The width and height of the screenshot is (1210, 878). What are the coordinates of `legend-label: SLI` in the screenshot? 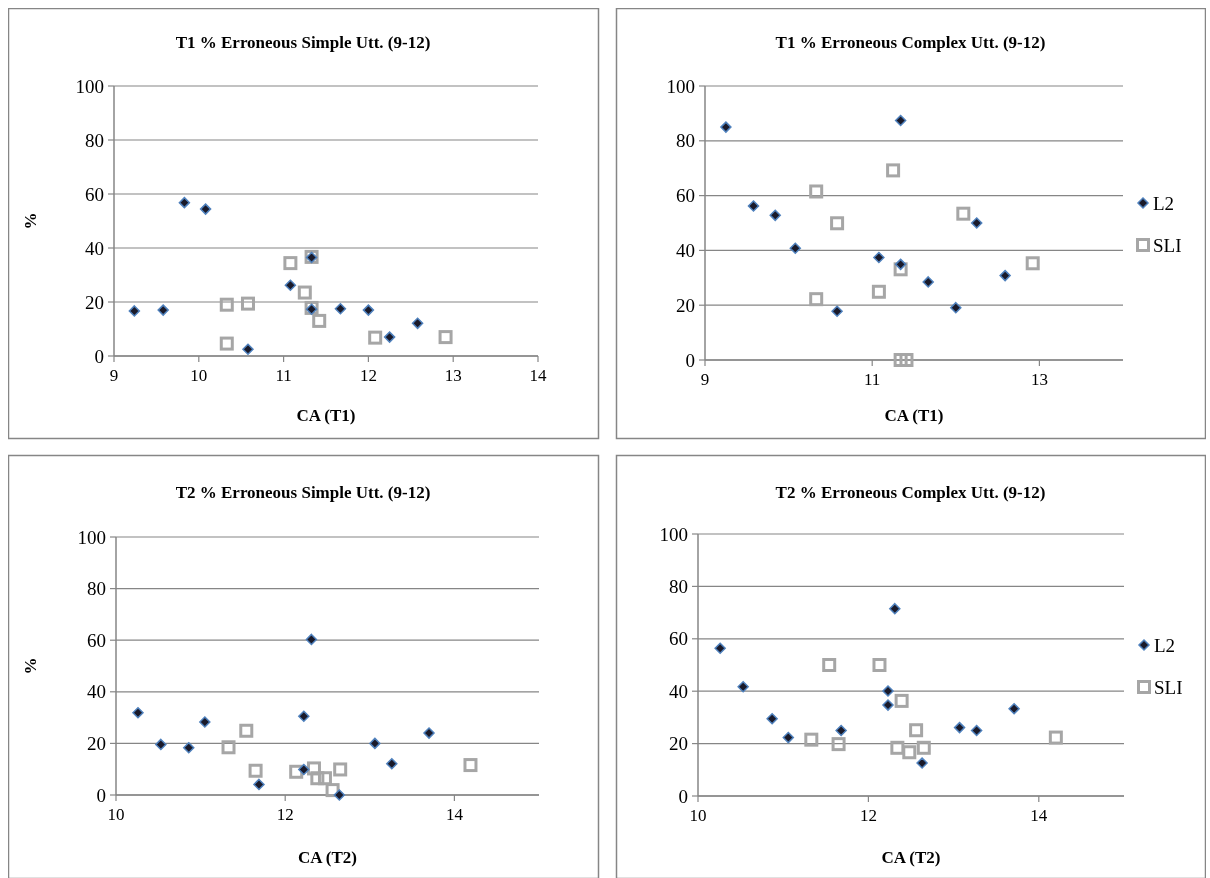 It's located at (1168, 687).